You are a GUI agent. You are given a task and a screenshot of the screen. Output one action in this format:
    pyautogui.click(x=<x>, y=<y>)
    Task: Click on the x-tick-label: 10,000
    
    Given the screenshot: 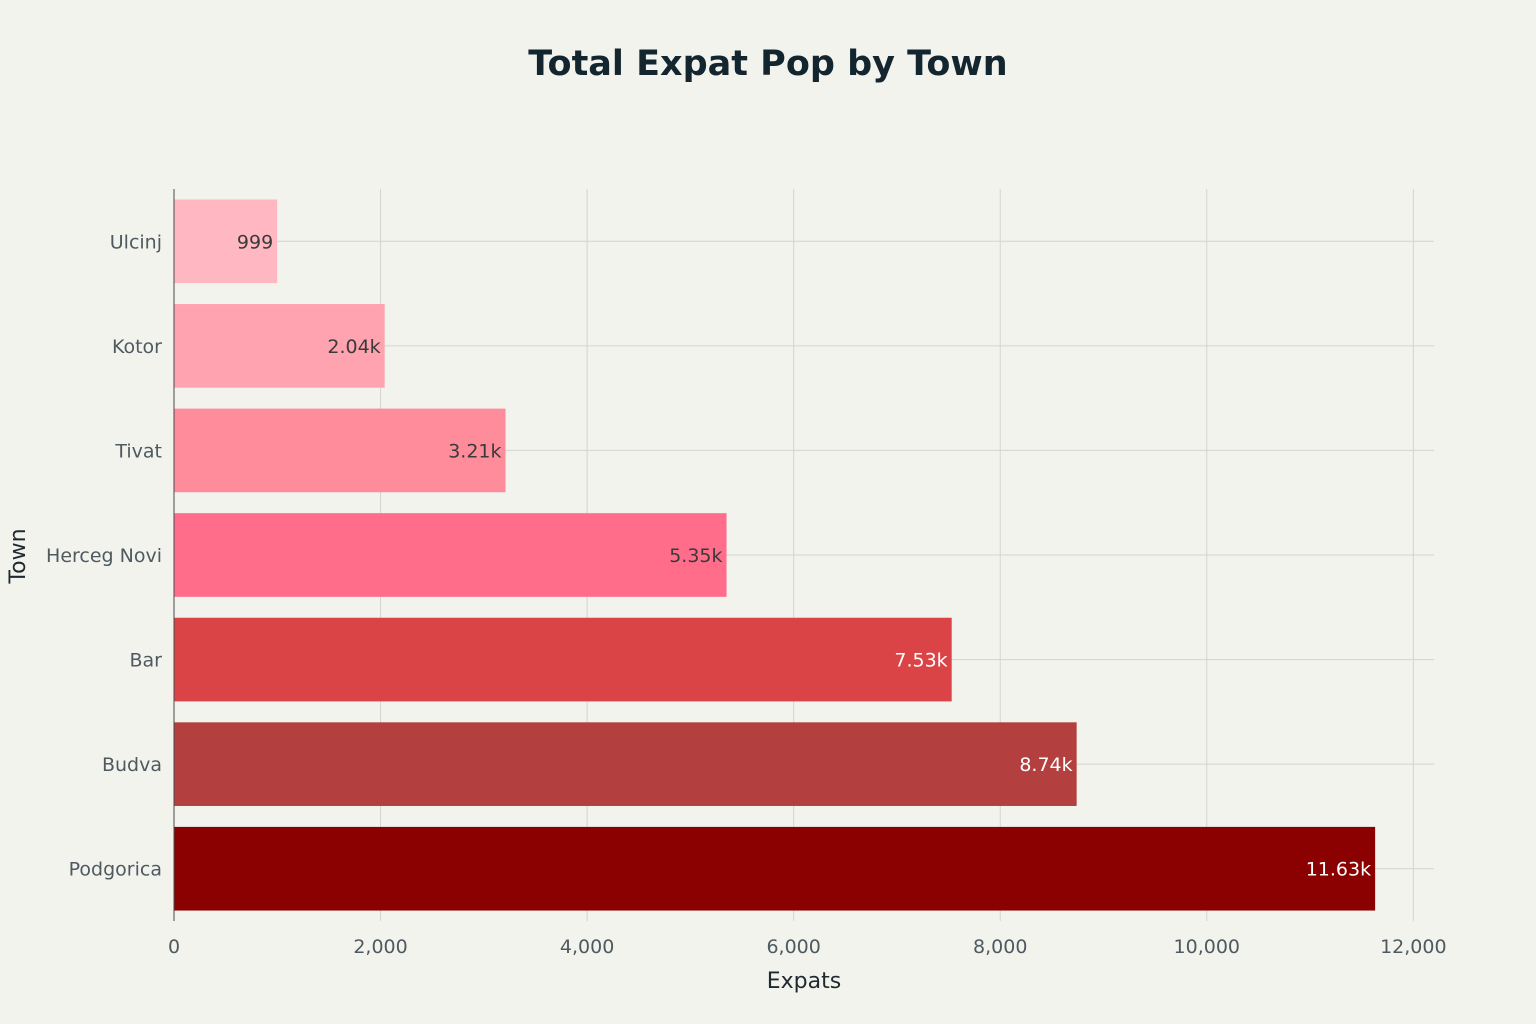 What is the action you would take?
    pyautogui.click(x=1207, y=947)
    